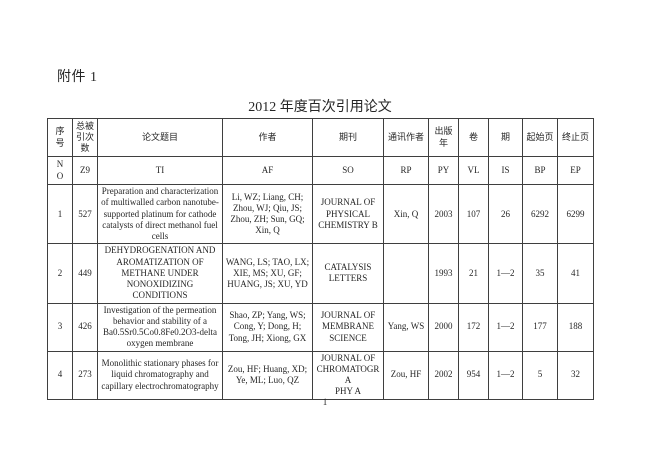 This screenshot has width=650, height=460. Describe the element at coordinates (320, 107) in the screenshot. I see `document-title: 2012 年度百次引用论文` at that location.